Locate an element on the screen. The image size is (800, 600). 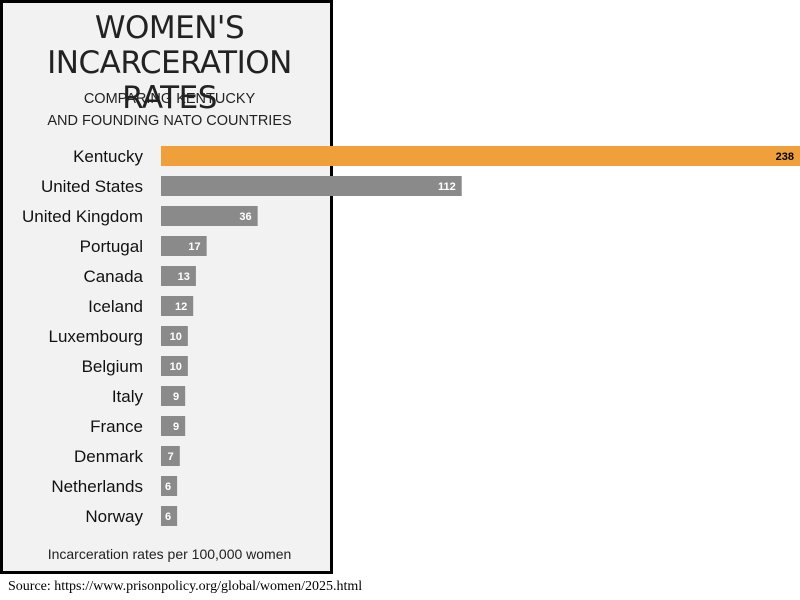
value-label-france: 9 is located at coordinates (176, 427).